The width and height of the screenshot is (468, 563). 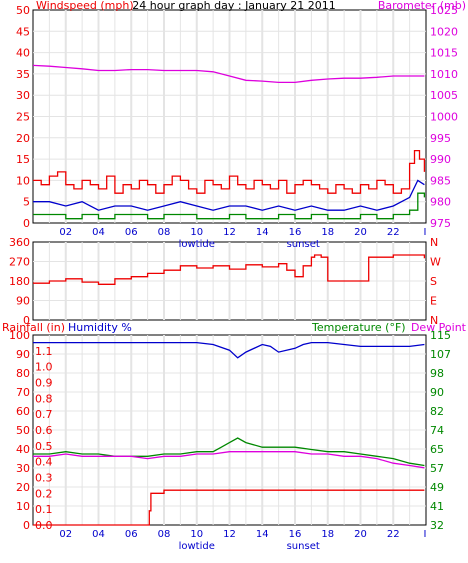 What do you see at coordinates (229, 507) in the screenshot?
I see `rainfall-line` at bounding box center [229, 507].